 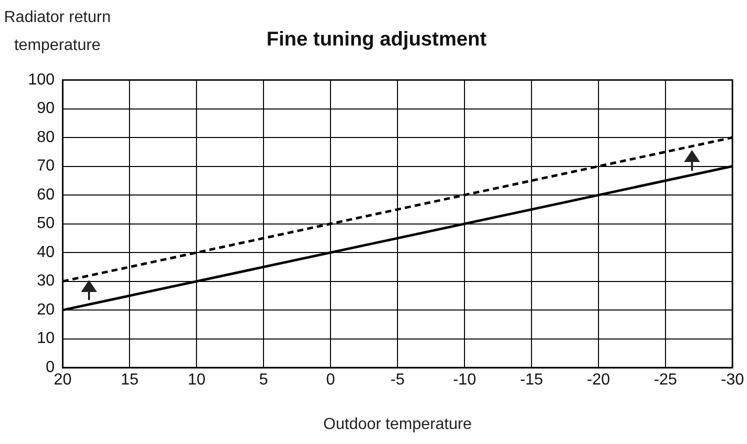 I want to click on y-tick-label: 10, so click(x=45, y=339).